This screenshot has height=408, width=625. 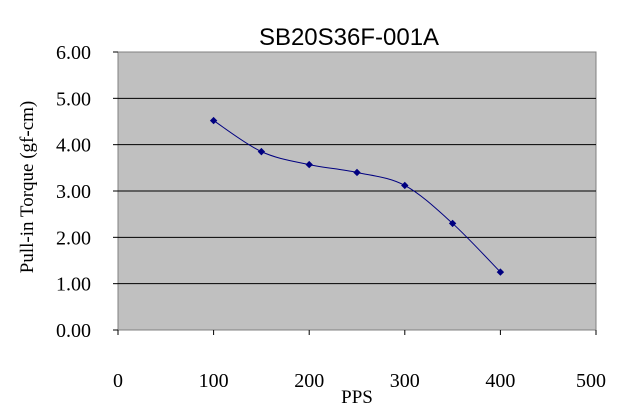 What do you see at coordinates (359, 361) in the screenshot?
I see `x-axis-ticks: 0 100 200 300 400 500` at bounding box center [359, 361].